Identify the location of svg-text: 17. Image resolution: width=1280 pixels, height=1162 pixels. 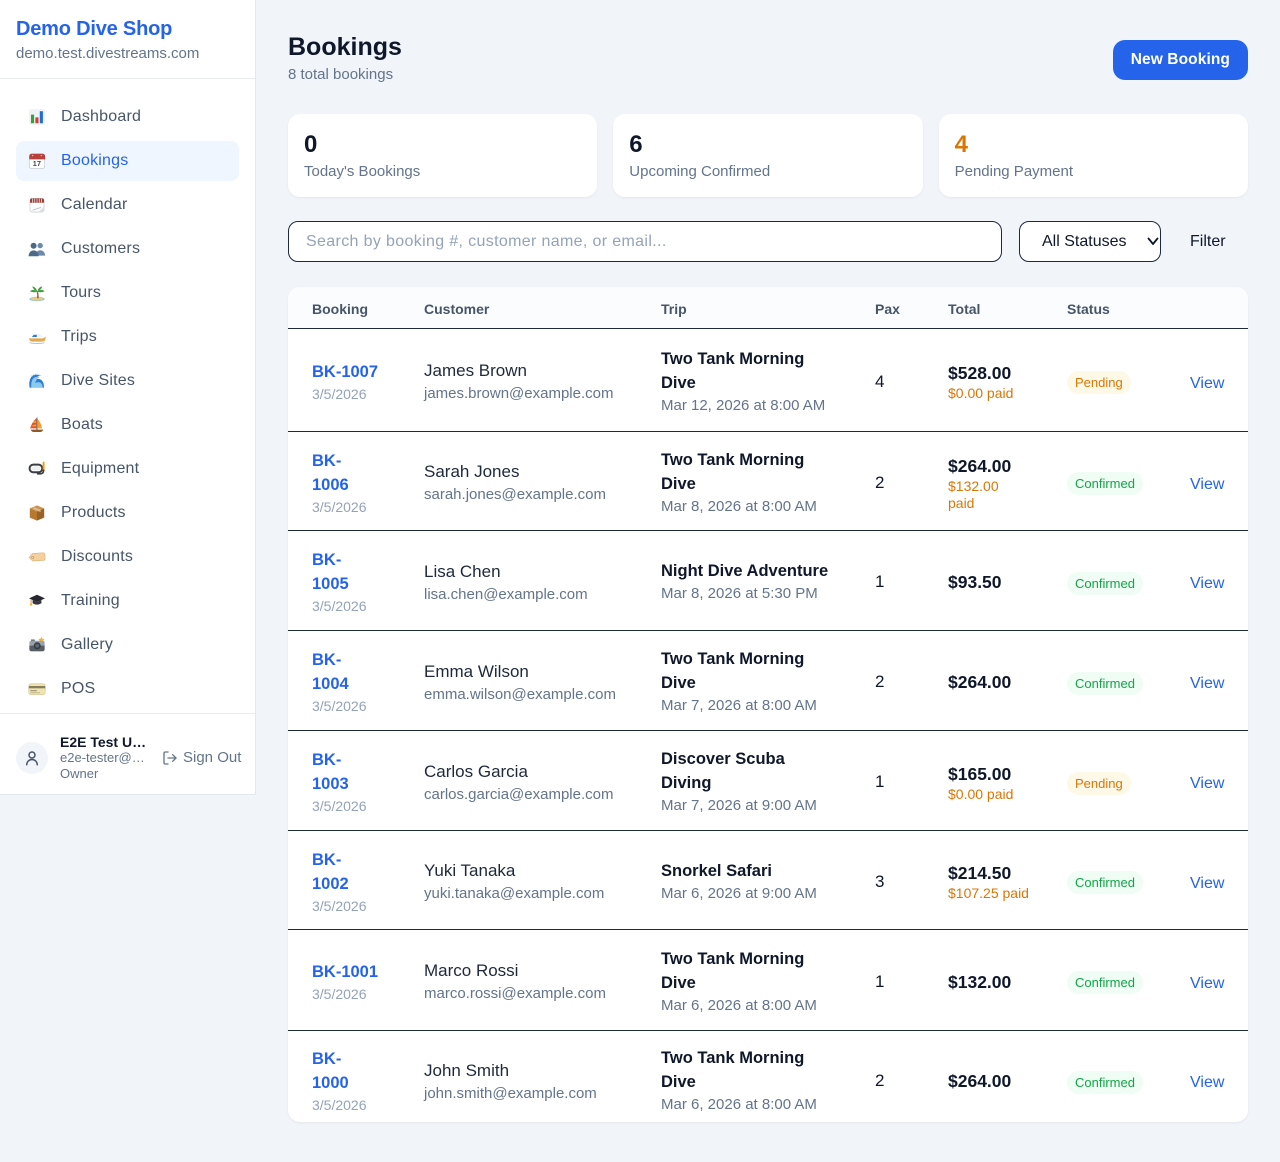
(37, 163).